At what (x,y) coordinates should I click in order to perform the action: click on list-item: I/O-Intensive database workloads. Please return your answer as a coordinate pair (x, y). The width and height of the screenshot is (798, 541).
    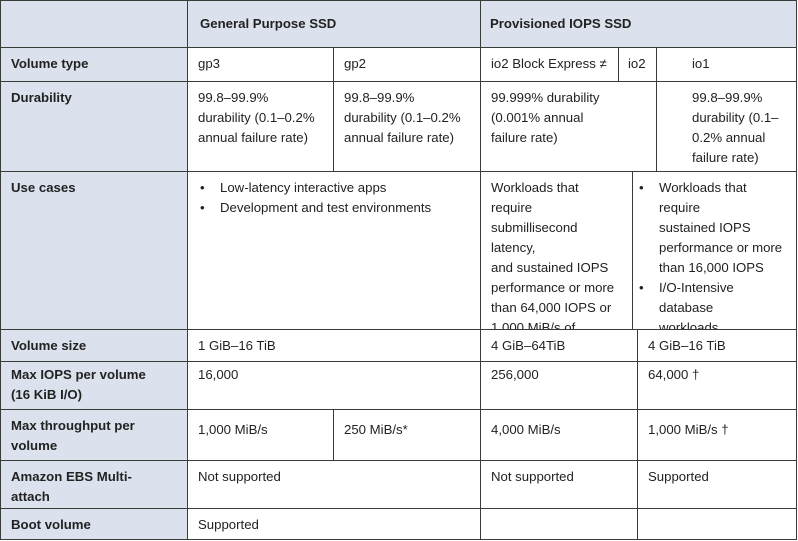
    Looking at the image, I should click on (711, 303).